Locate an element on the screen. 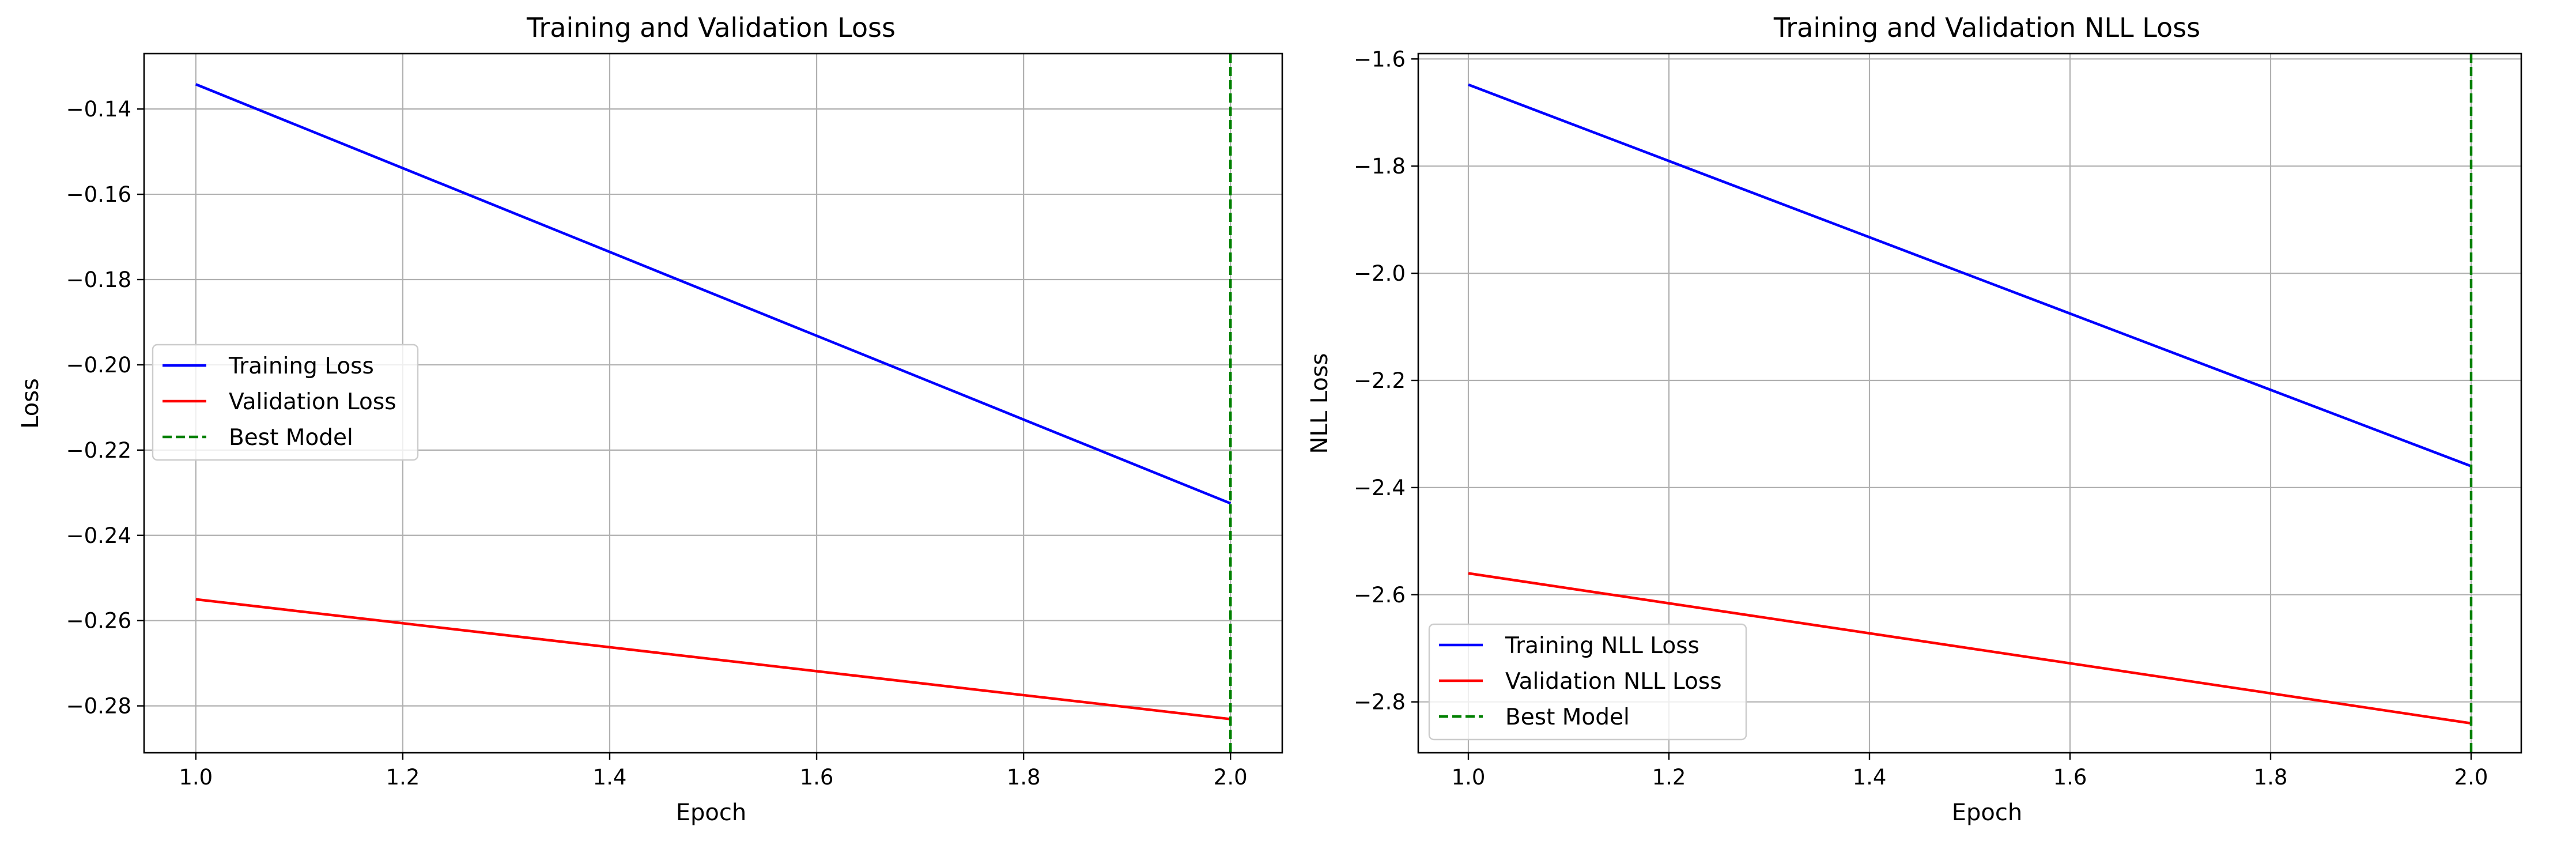 Image resolution: width=2576 pixels, height=845 pixels. y-tick-label: −2.4 is located at coordinates (1380, 488).